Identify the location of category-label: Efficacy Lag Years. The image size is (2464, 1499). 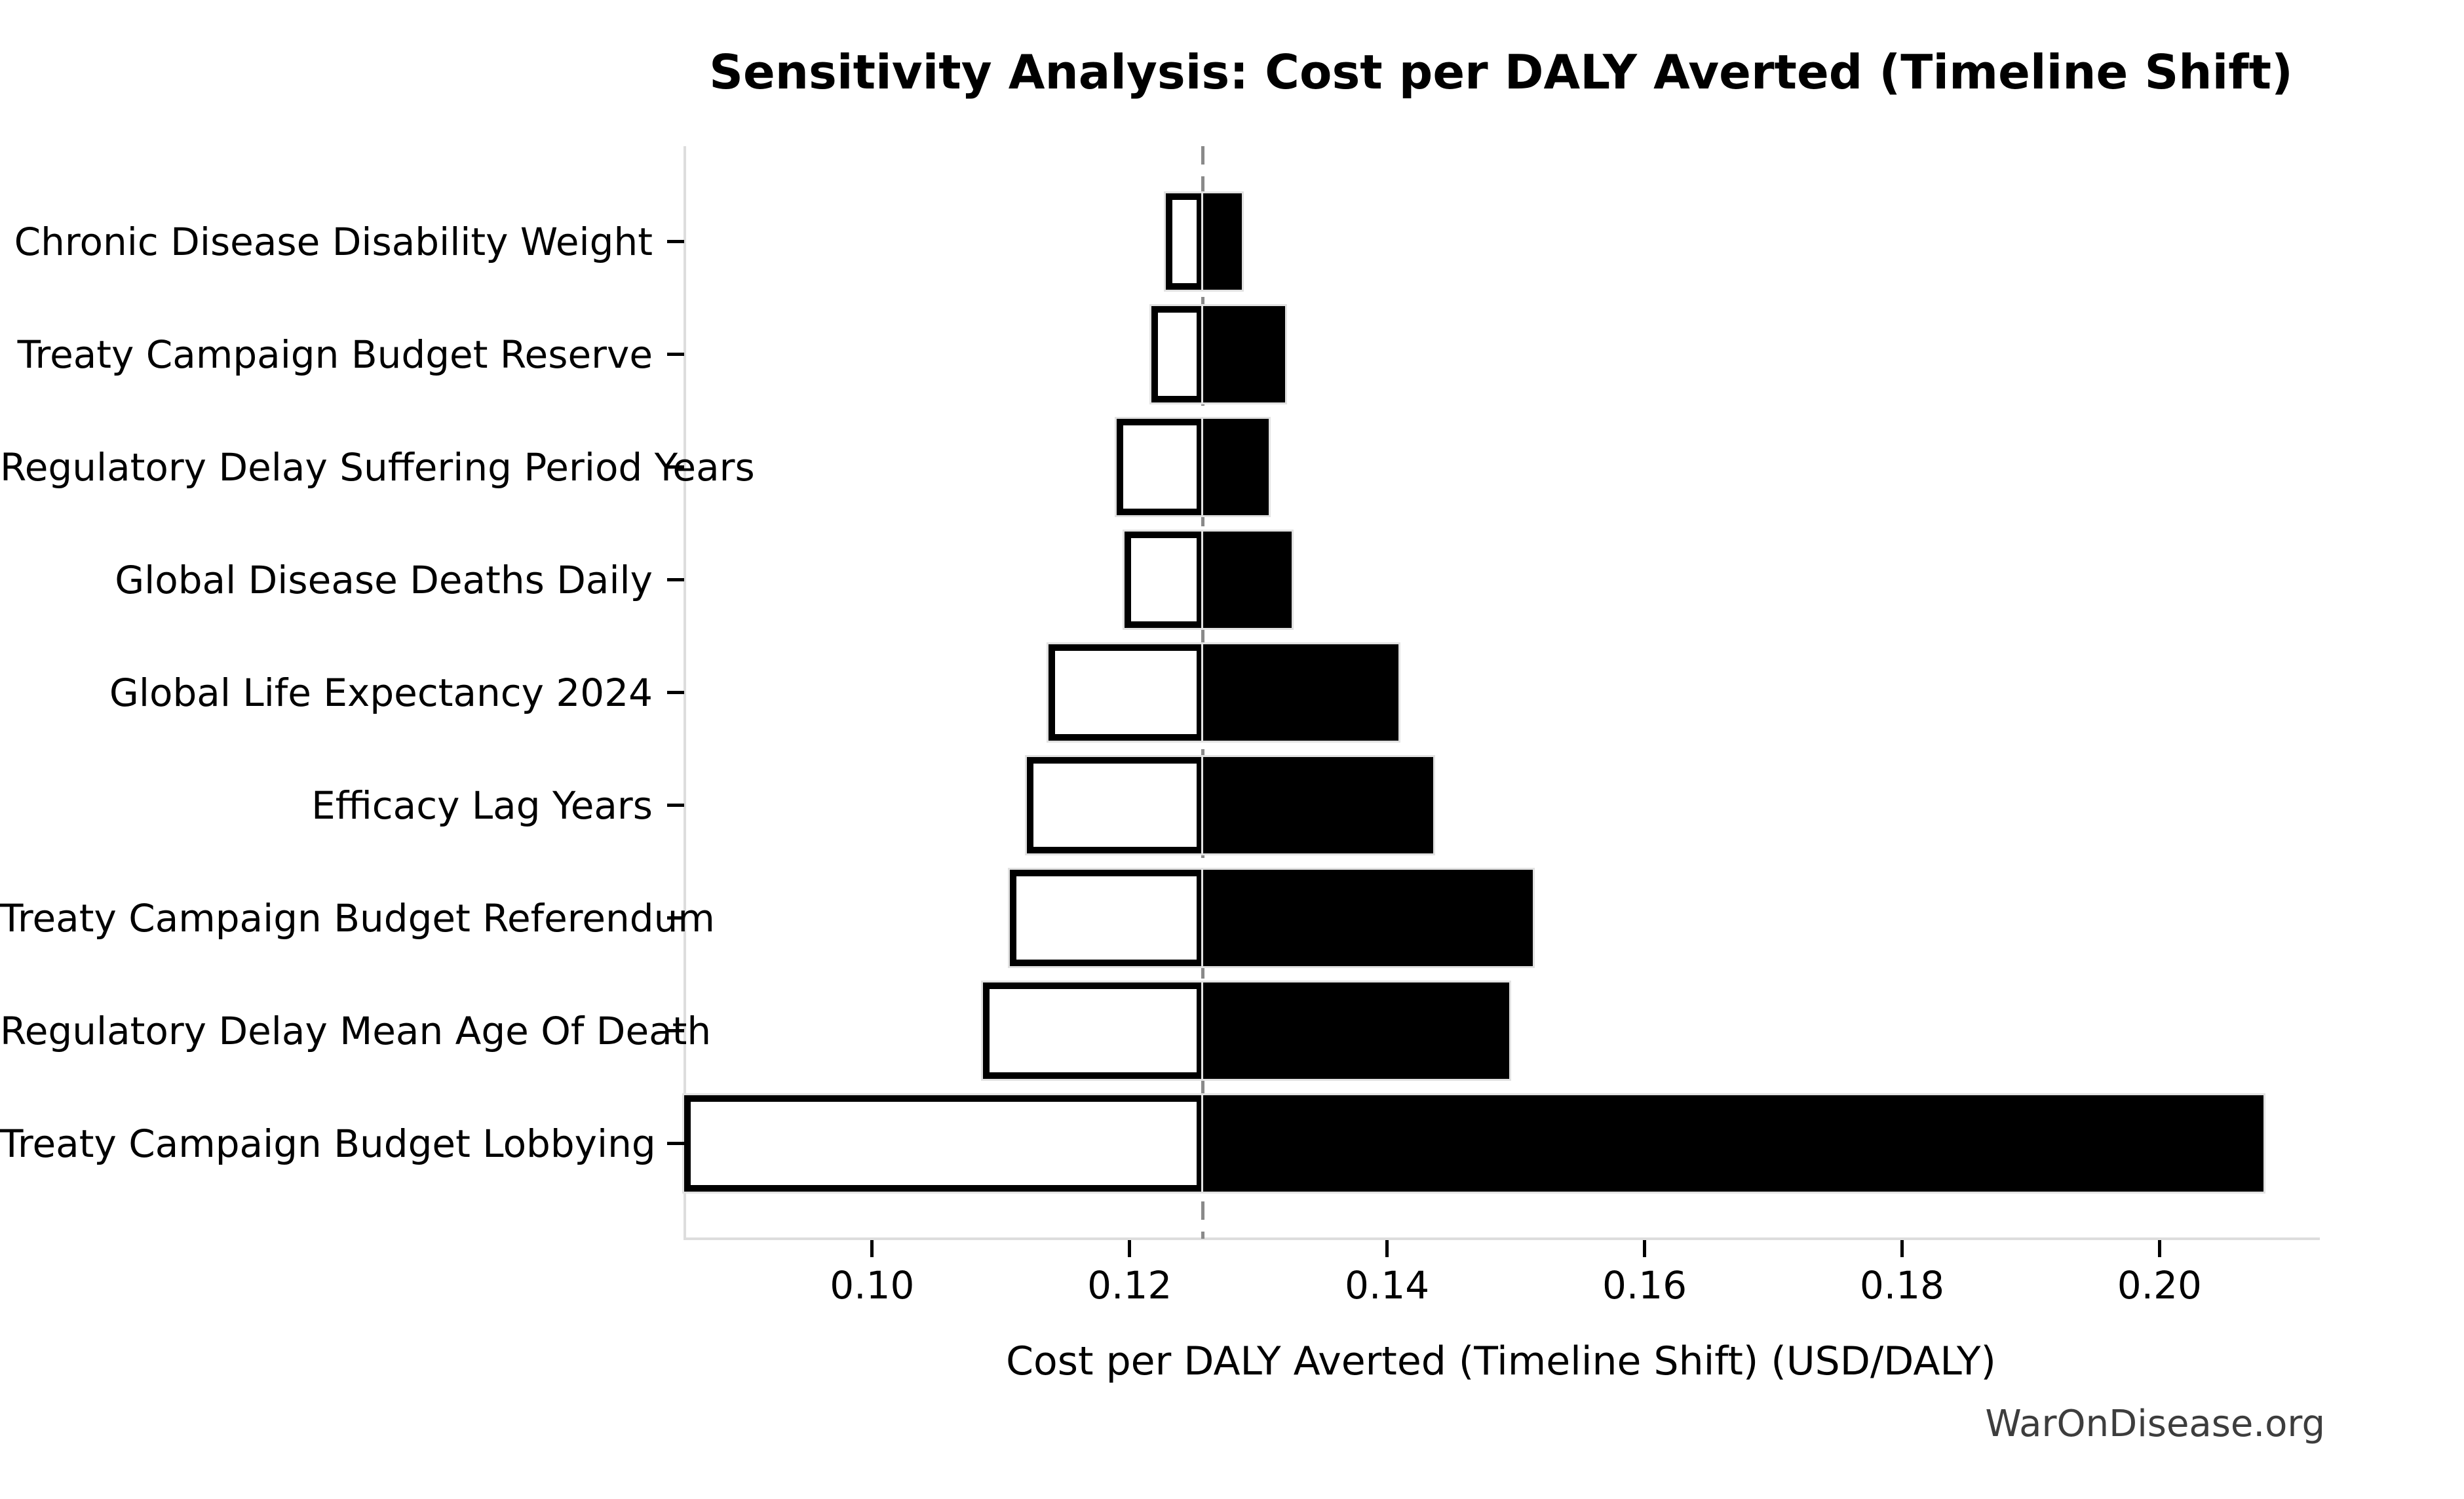
(482, 805).